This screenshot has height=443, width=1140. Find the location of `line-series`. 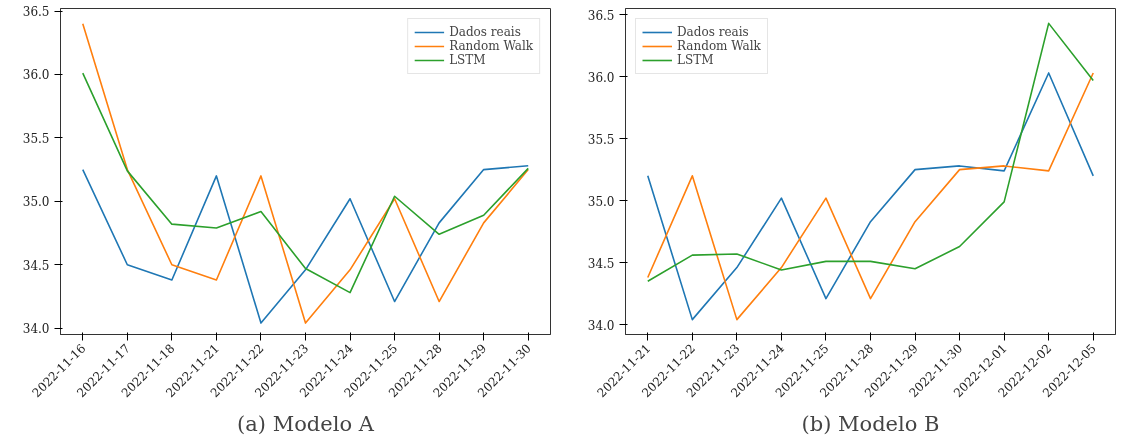

line-series is located at coordinates (305, 244).